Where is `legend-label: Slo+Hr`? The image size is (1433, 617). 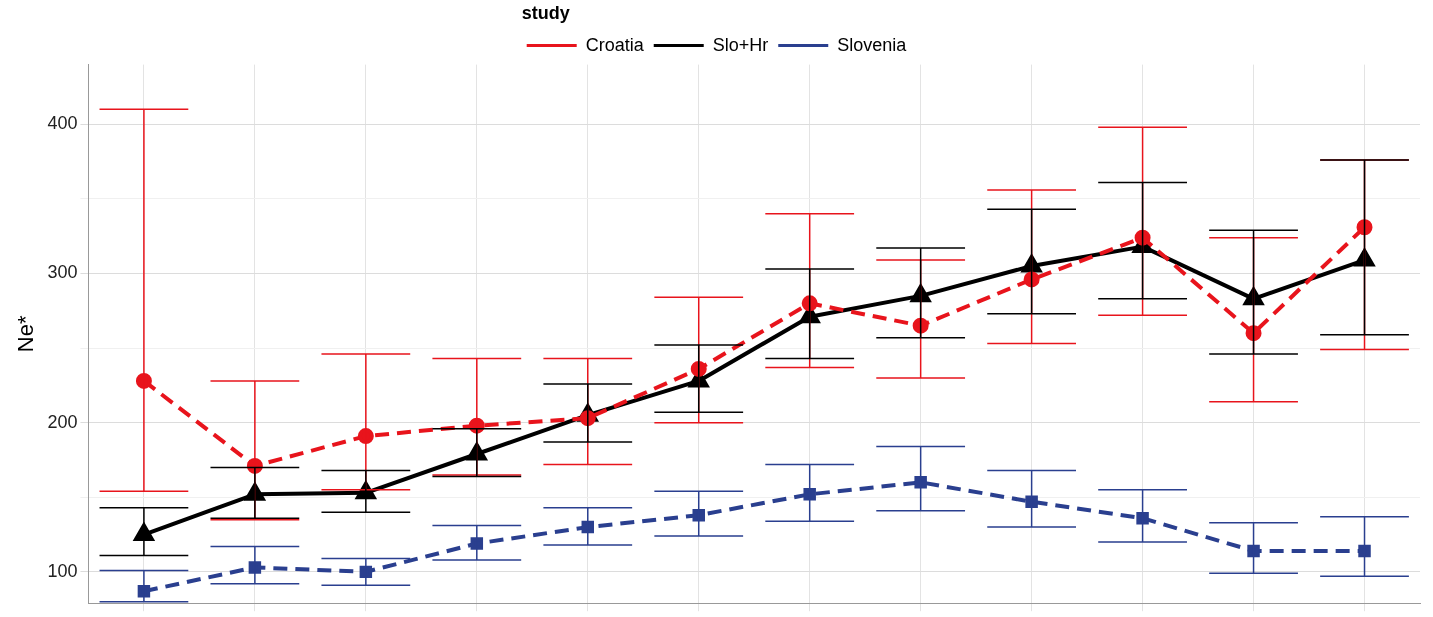
legend-label: Slo+Hr is located at coordinates (740, 44).